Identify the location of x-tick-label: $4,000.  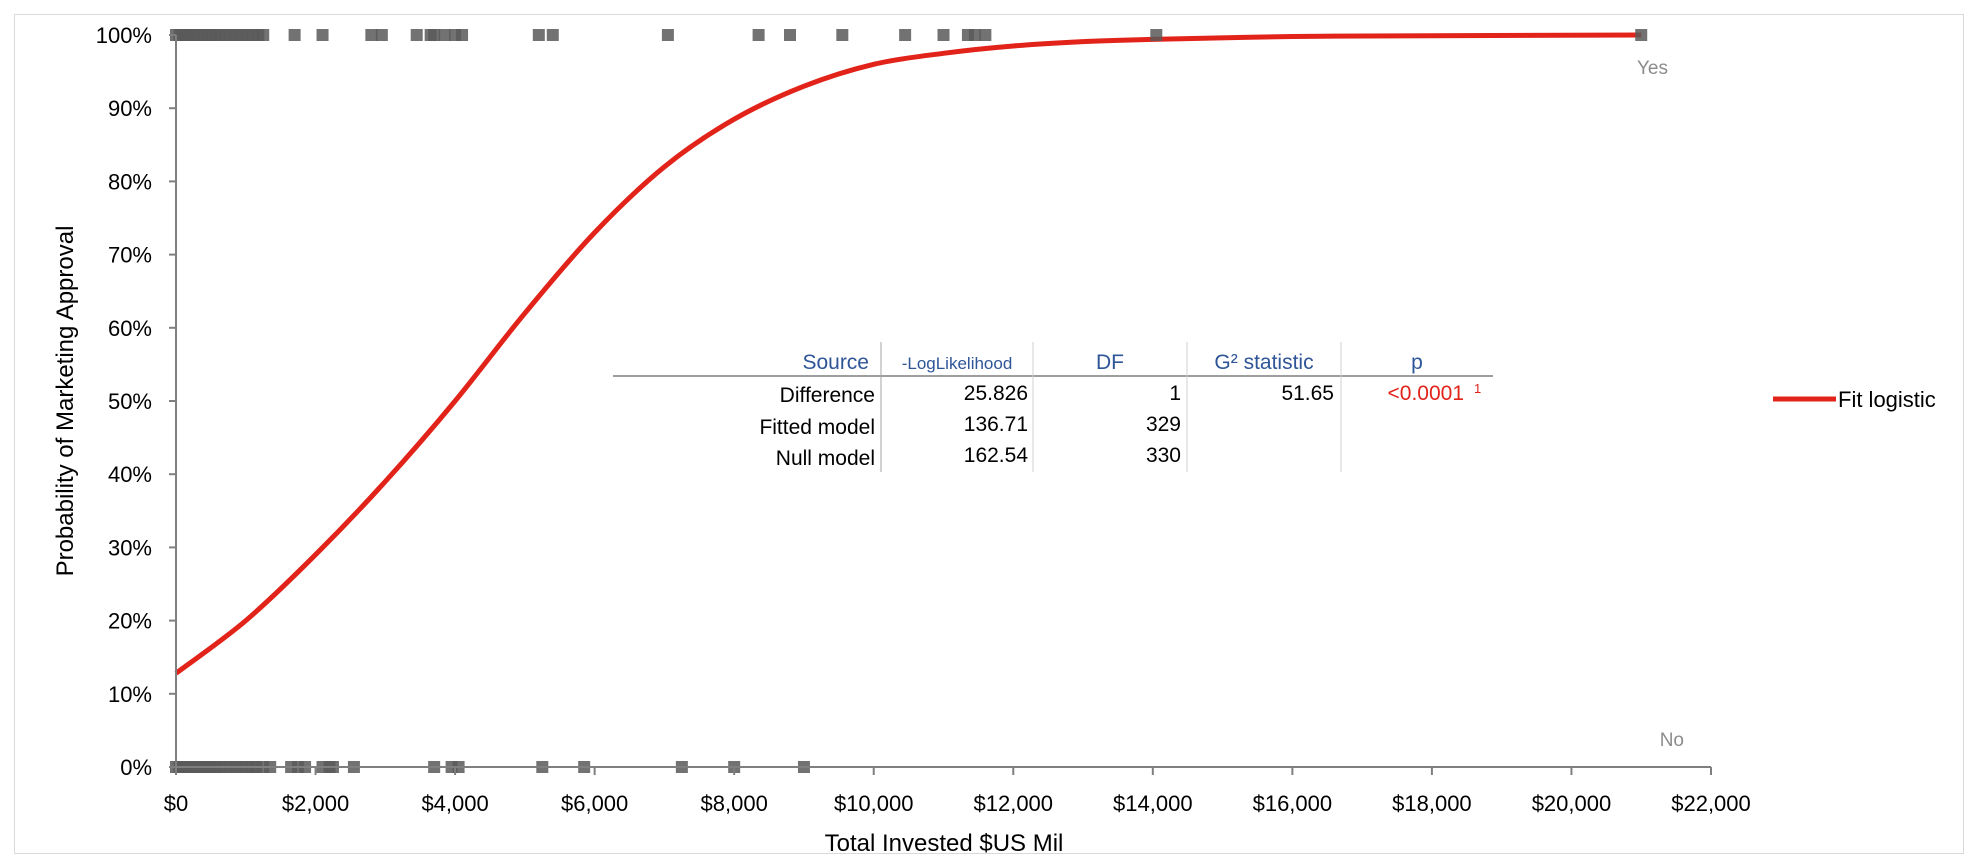
(454, 803).